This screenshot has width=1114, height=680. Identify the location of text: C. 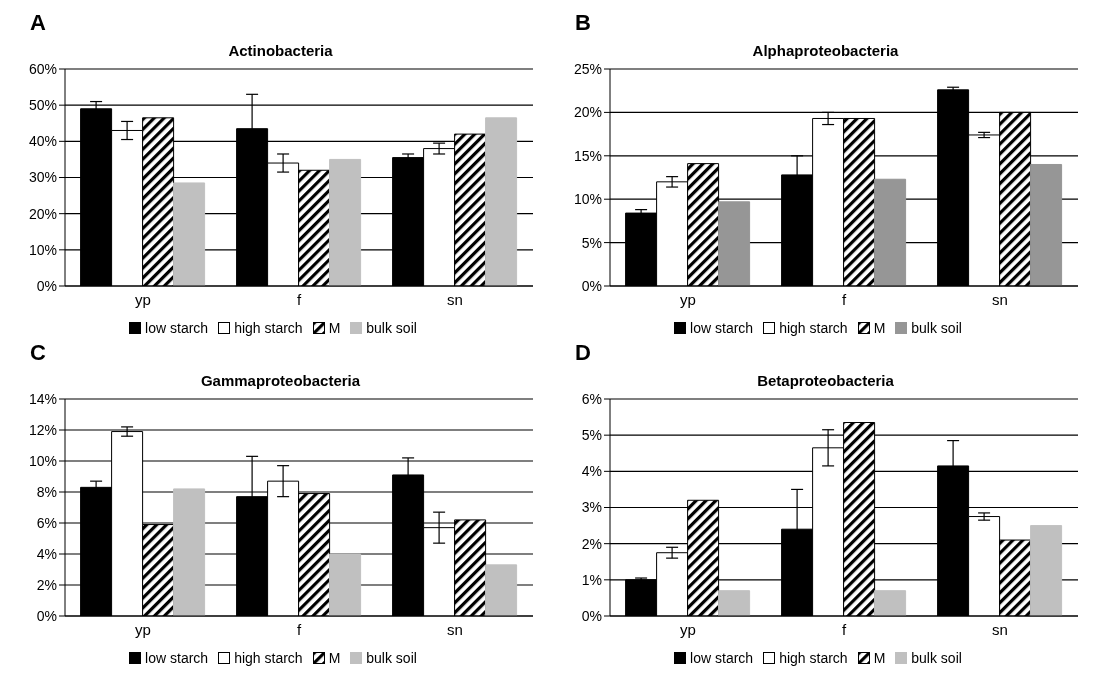
(38, 353).